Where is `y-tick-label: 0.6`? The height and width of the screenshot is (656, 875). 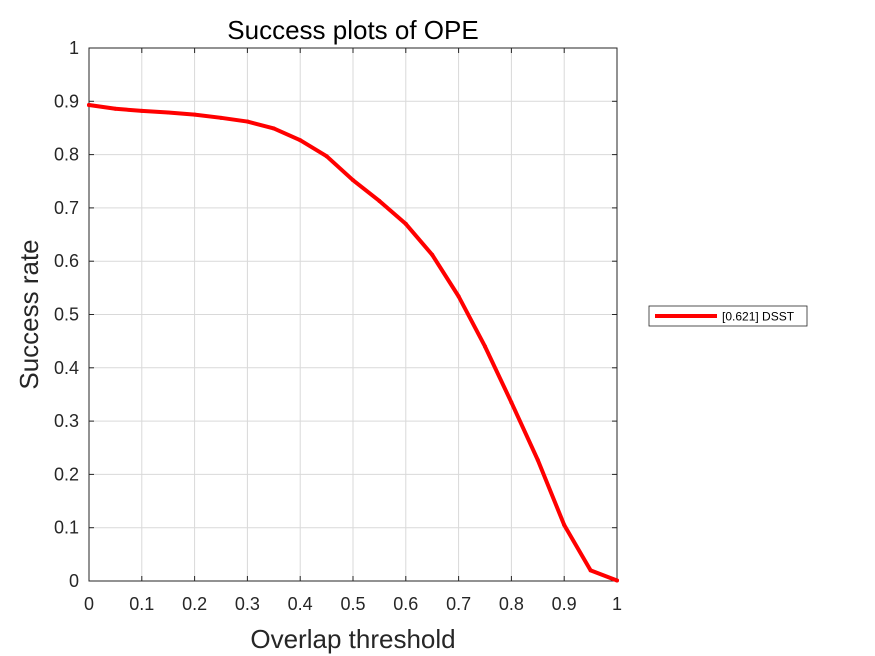 y-tick-label: 0.6 is located at coordinates (66, 261).